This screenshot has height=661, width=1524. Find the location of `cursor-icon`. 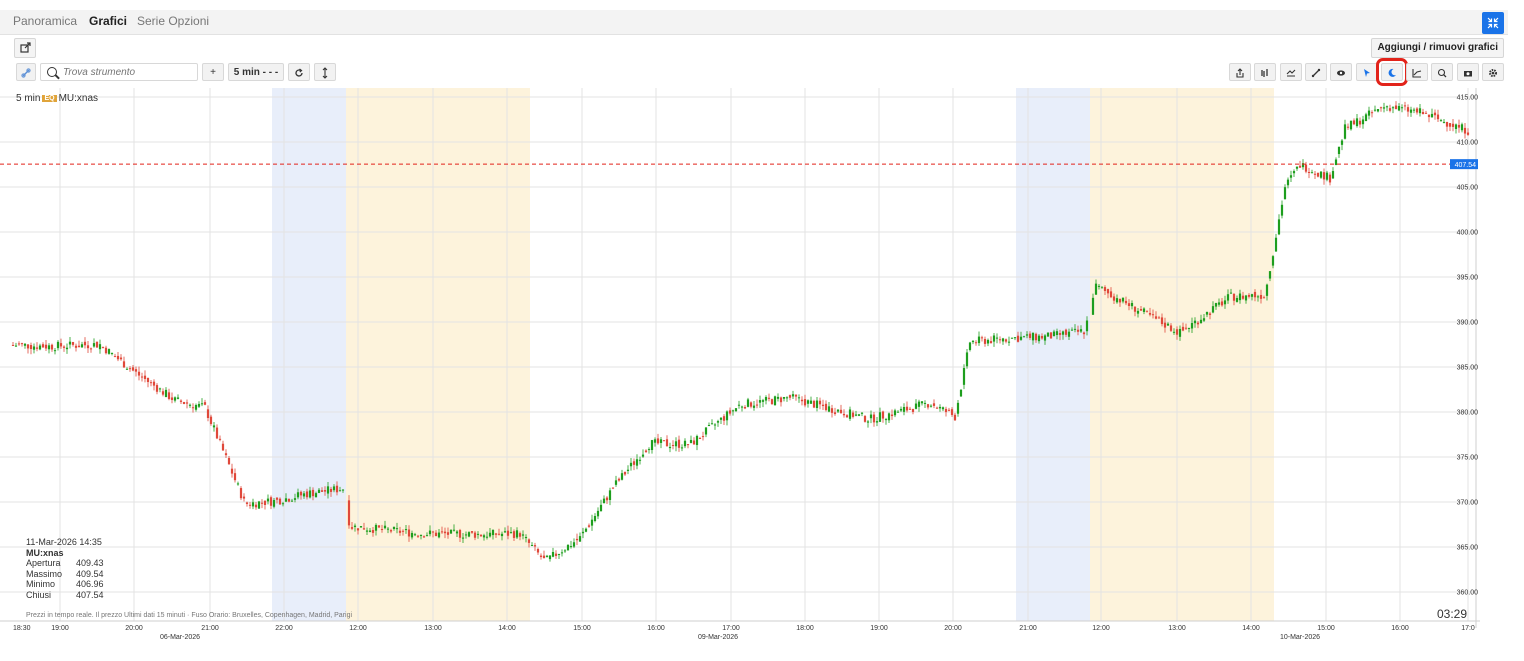

cursor-icon is located at coordinates (1366, 72).